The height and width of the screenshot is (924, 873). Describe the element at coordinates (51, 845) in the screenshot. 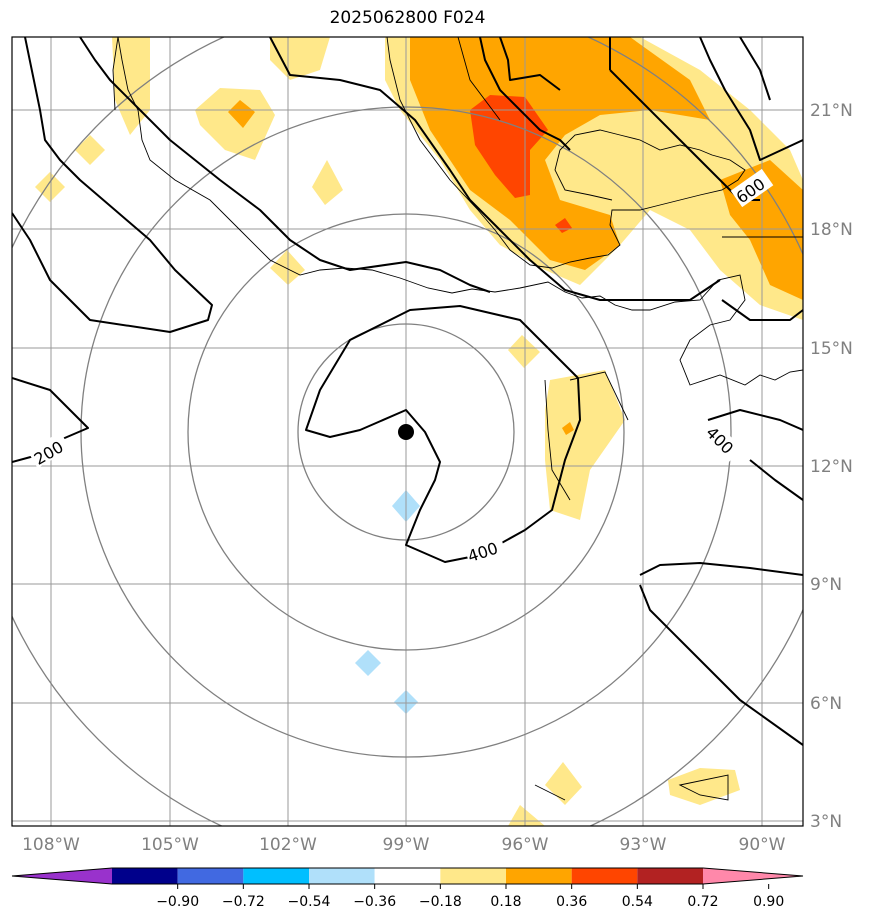

I see `lon-label-108w: 108°W` at that location.